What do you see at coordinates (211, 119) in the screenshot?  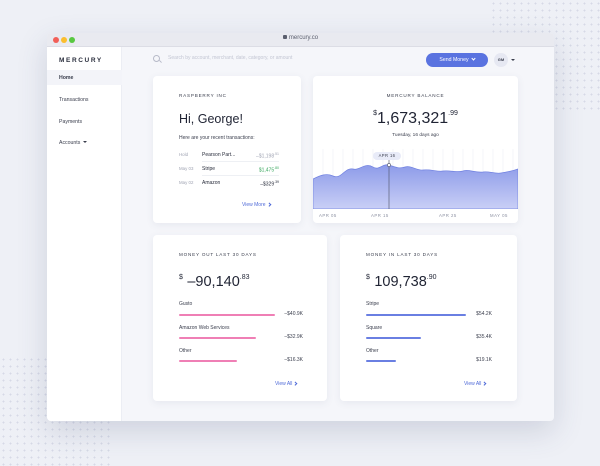 I see `greeting: Hi, George!` at bounding box center [211, 119].